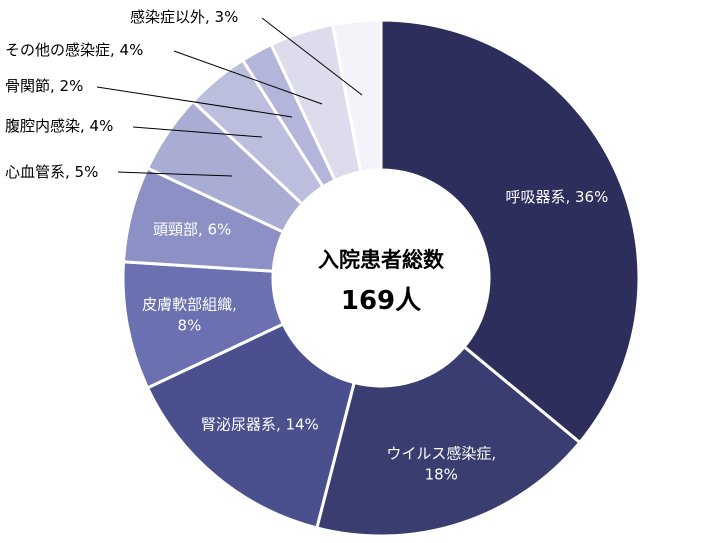 The width and height of the screenshot is (721, 543). Describe the element at coordinates (44, 86) in the screenshot. I see `slice-label-骨関節: 骨関節, 2%` at that location.